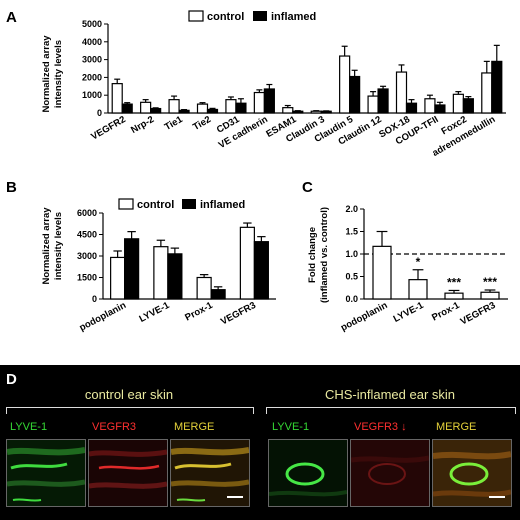 This screenshot has height=520, width=520. Describe the element at coordinates (108, 128) in the screenshot. I see `x-tick-label: VEGFR2` at that location.